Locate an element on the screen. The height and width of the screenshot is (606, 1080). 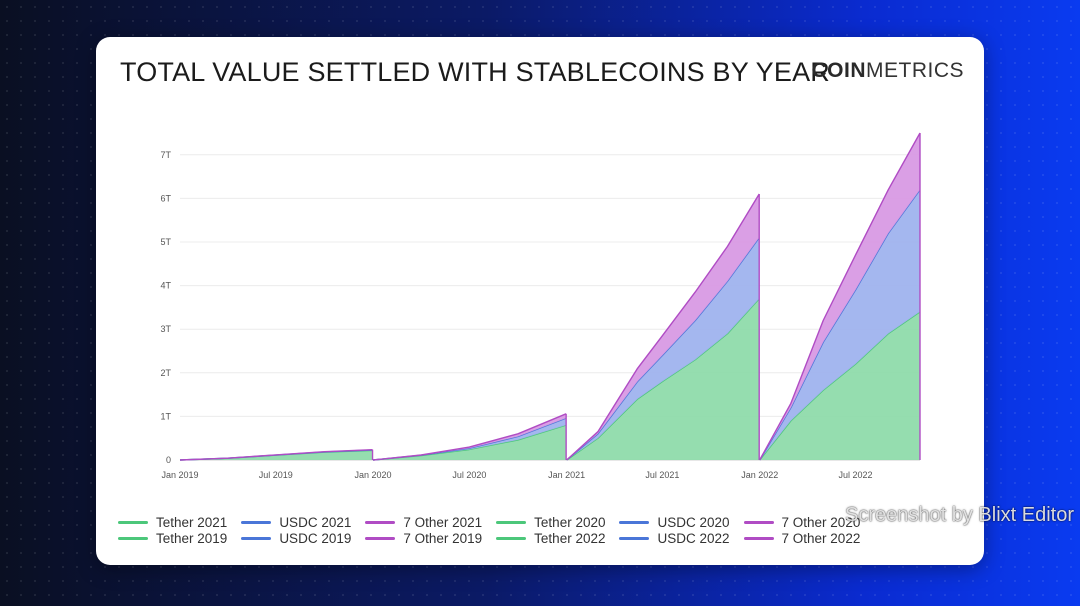
line-7-other-2019 is located at coordinates (276, 455).